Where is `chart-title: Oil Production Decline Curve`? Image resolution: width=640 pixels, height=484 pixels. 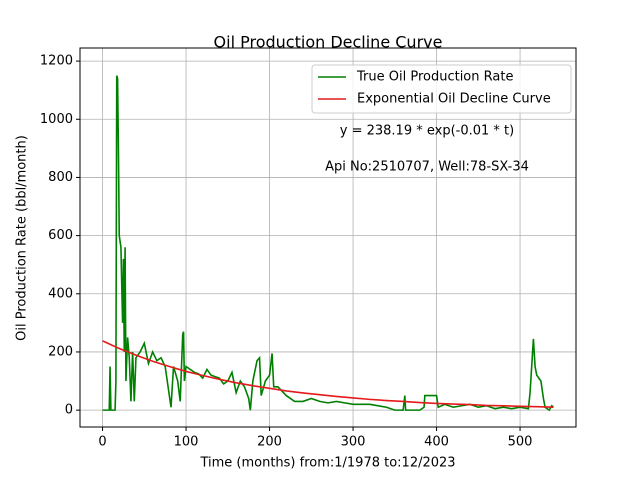
chart-title: Oil Production Decline Curve is located at coordinates (328, 42).